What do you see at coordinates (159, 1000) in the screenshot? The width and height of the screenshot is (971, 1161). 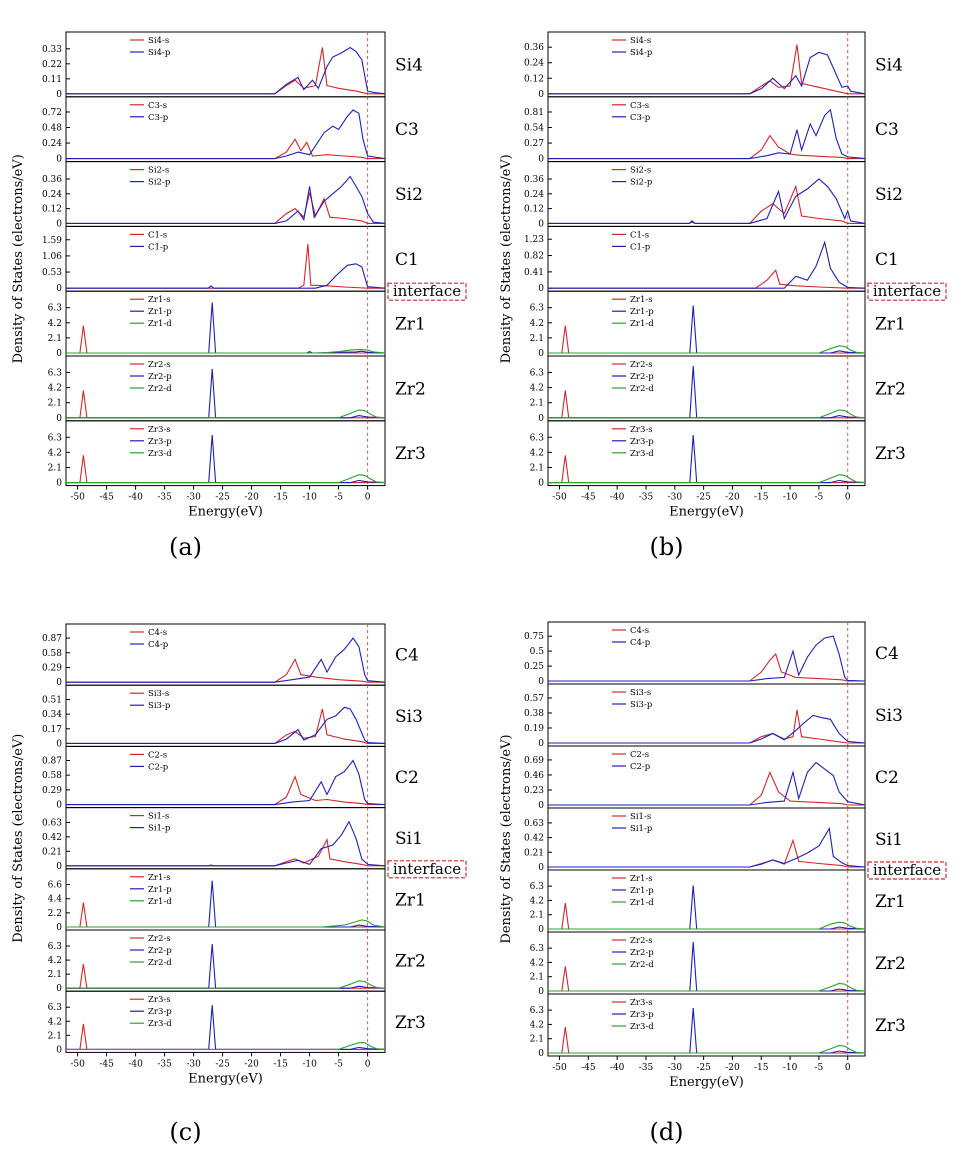 I see `legend-label: Zr3-s` at bounding box center [159, 1000].